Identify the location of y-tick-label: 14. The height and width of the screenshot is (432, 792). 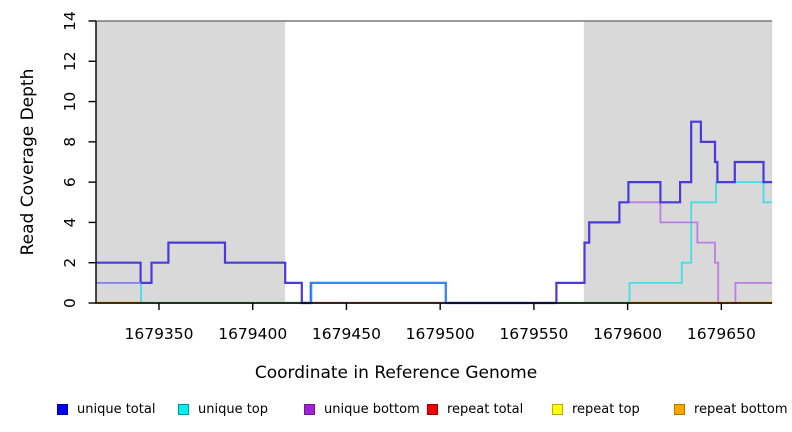
(70, 21).